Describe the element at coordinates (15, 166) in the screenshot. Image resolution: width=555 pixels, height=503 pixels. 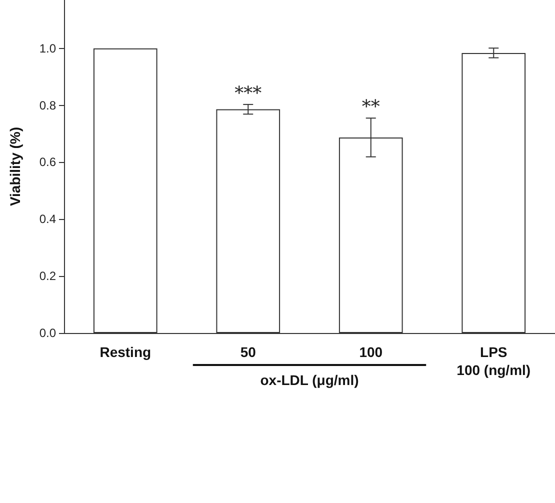
I see `y-axis-title: Viability (%)` at that location.